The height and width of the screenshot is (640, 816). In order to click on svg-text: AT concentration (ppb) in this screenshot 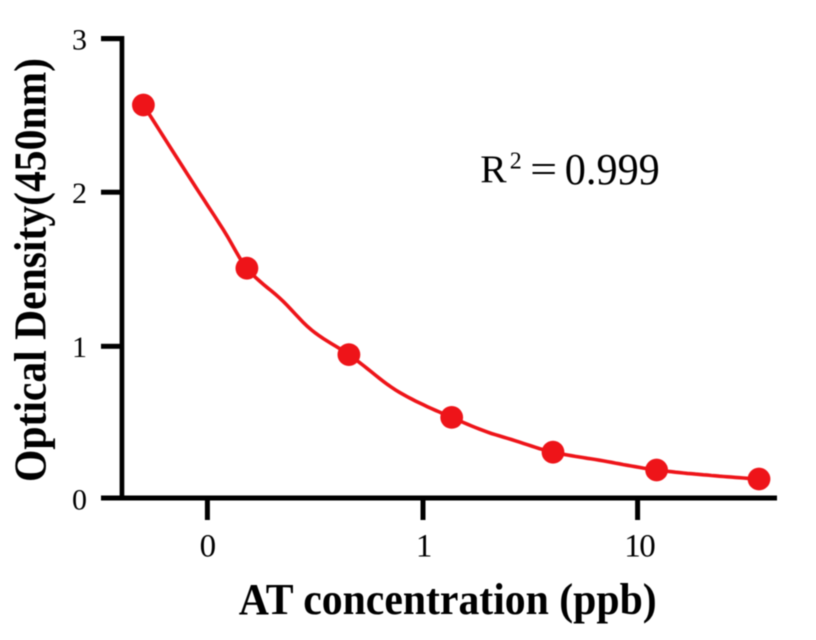, I will do `click(448, 599)`.